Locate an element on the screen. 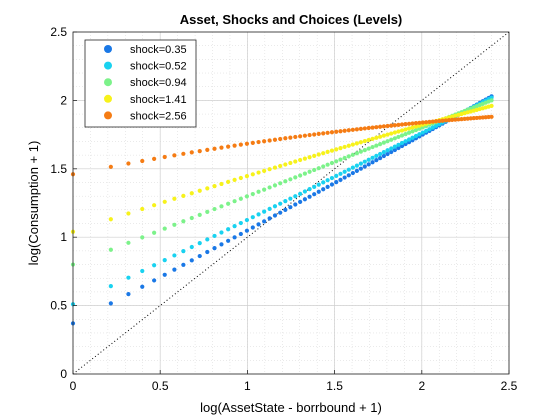 This screenshot has width=560, height=420. y-tick-label: 0.5 is located at coordinates (58, 306).